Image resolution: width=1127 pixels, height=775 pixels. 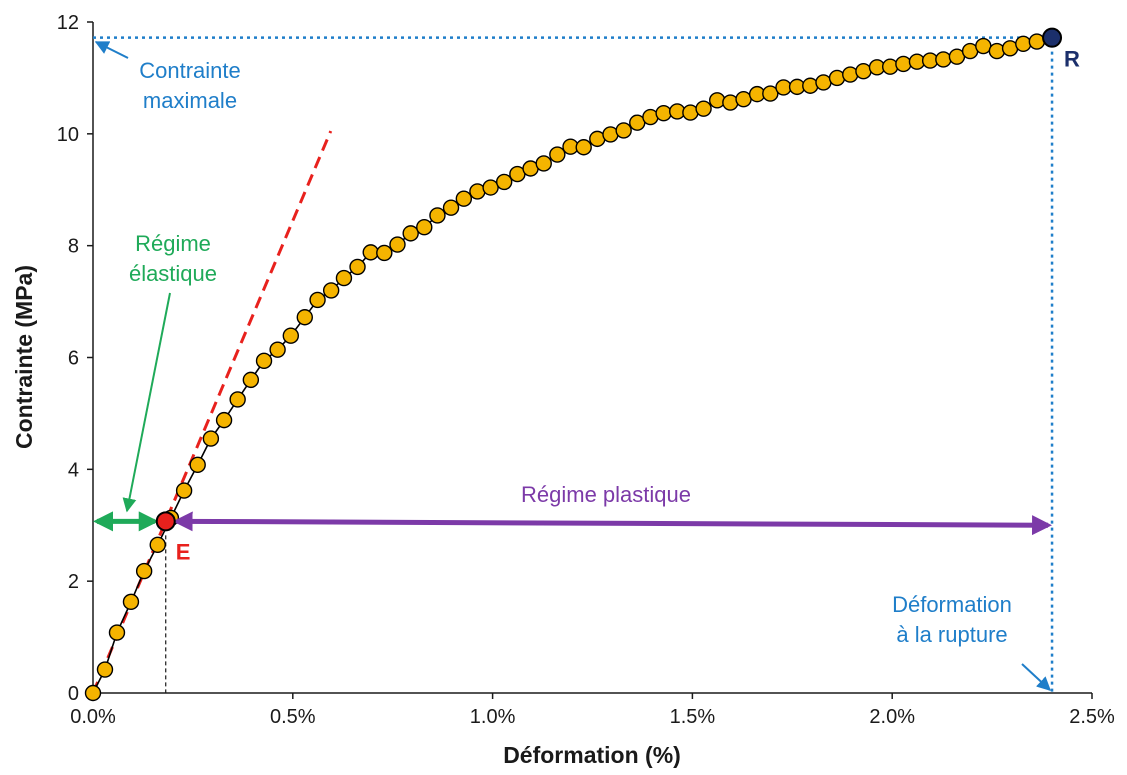 What do you see at coordinates (24, 357) in the screenshot?
I see `y-axis-title: Contrainte (MPa)` at bounding box center [24, 357].